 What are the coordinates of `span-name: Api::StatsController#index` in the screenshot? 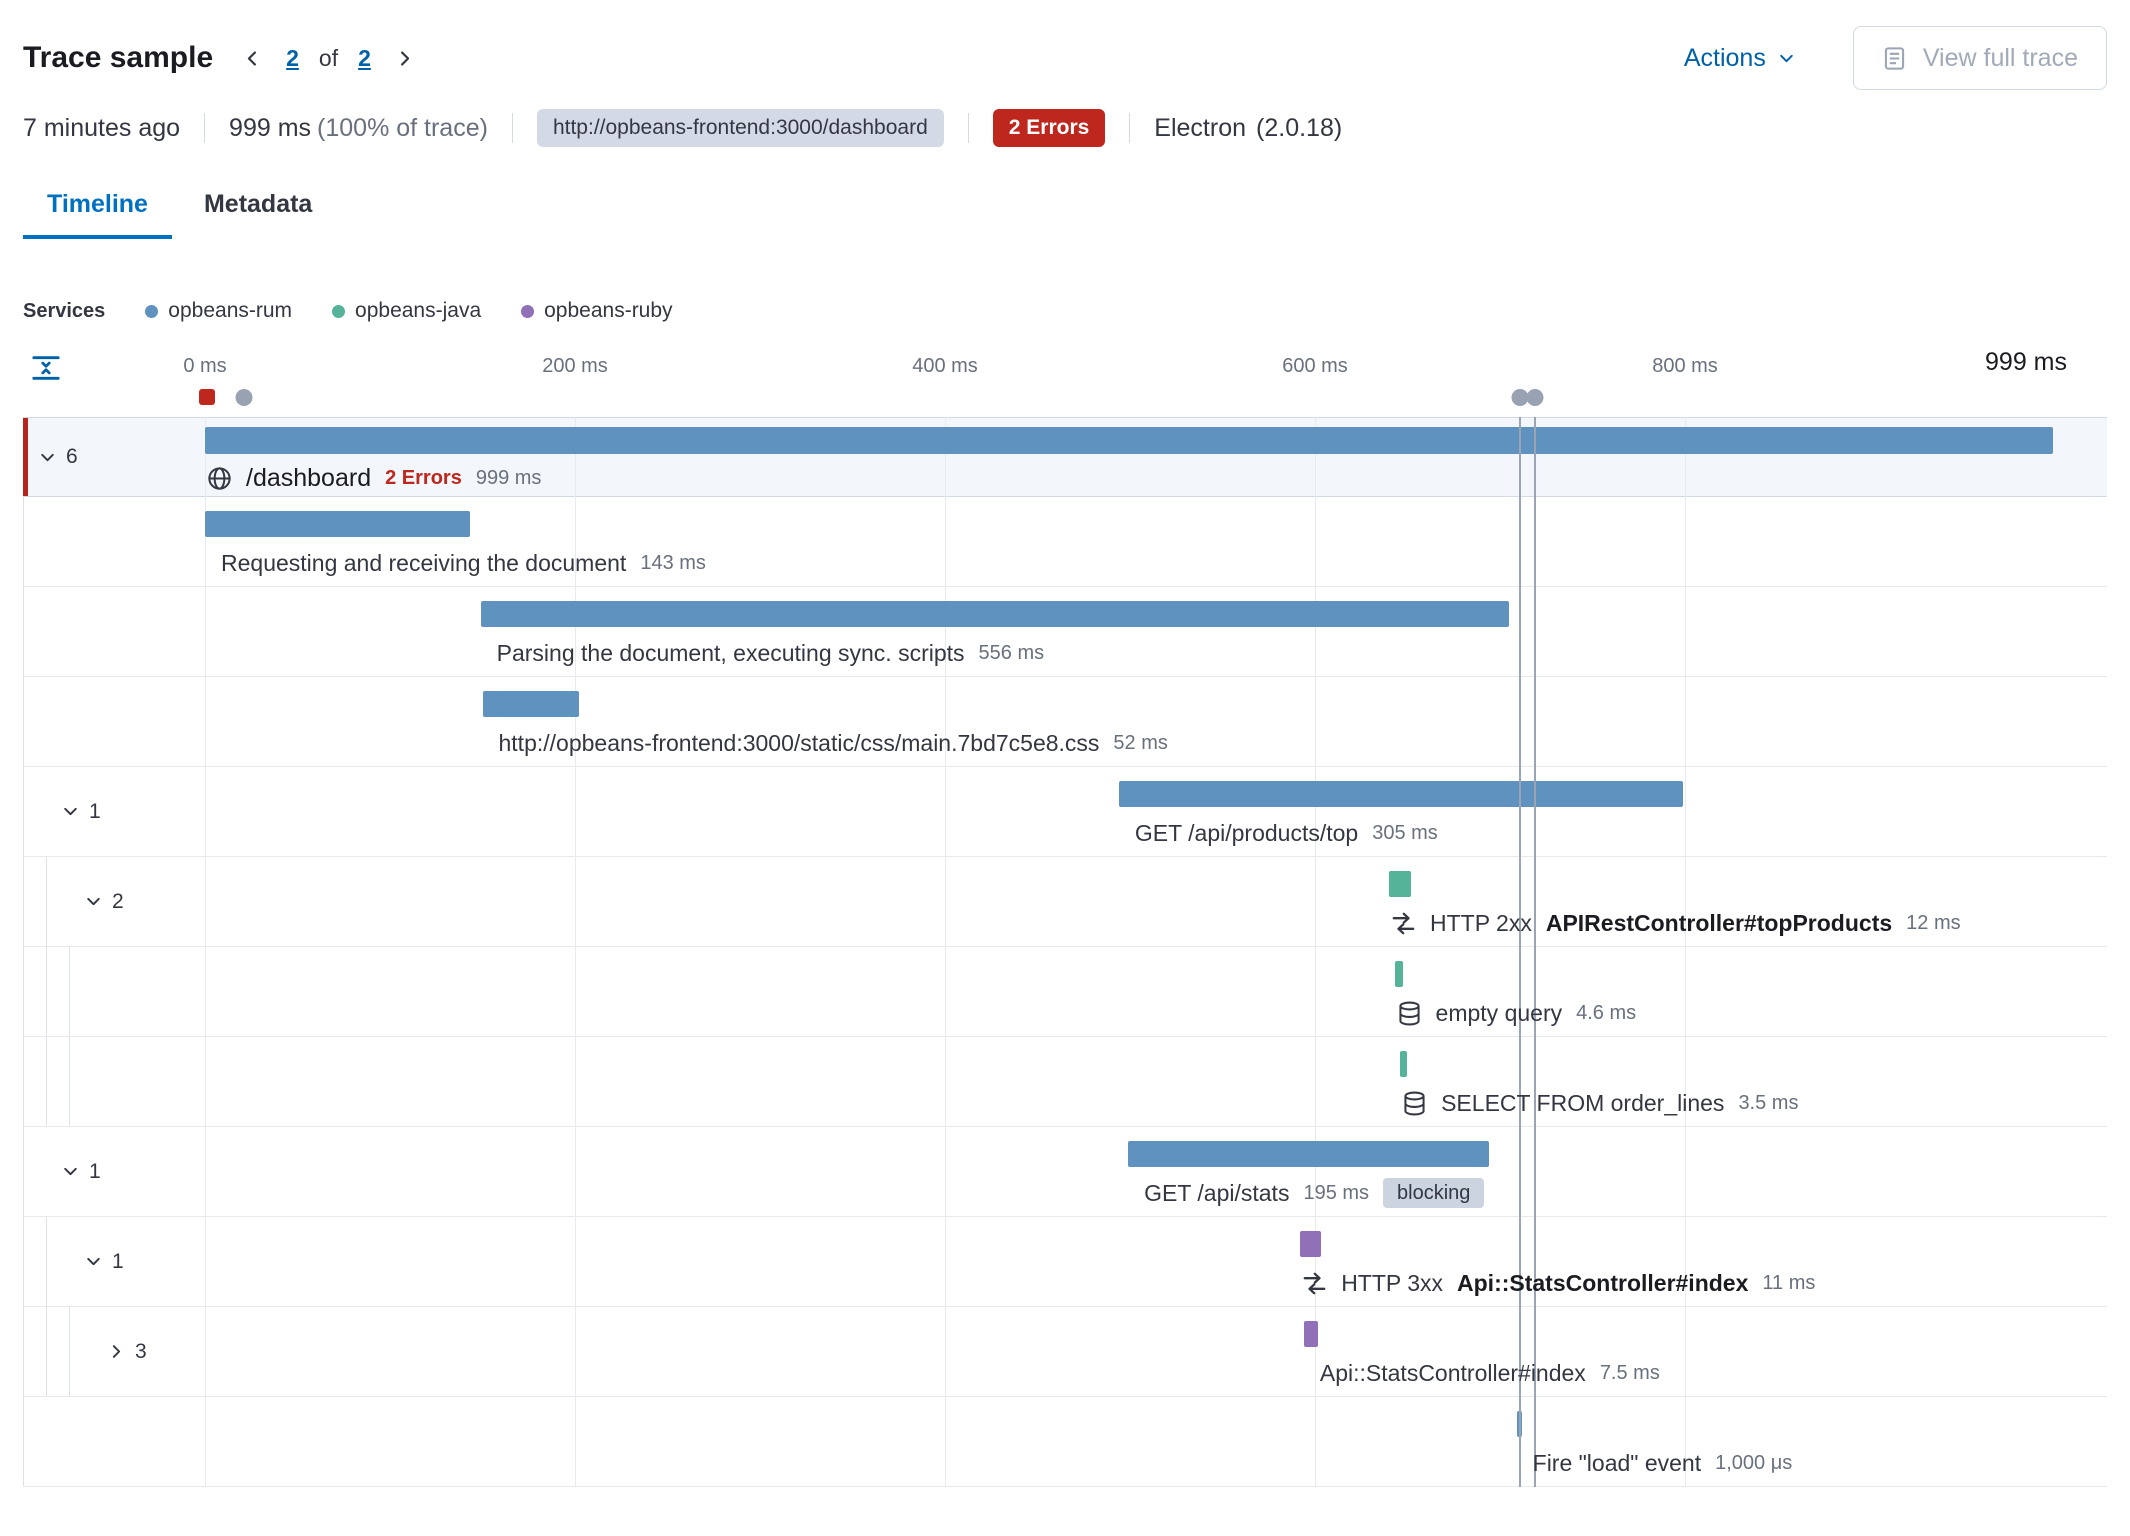 It's located at (1603, 1282).